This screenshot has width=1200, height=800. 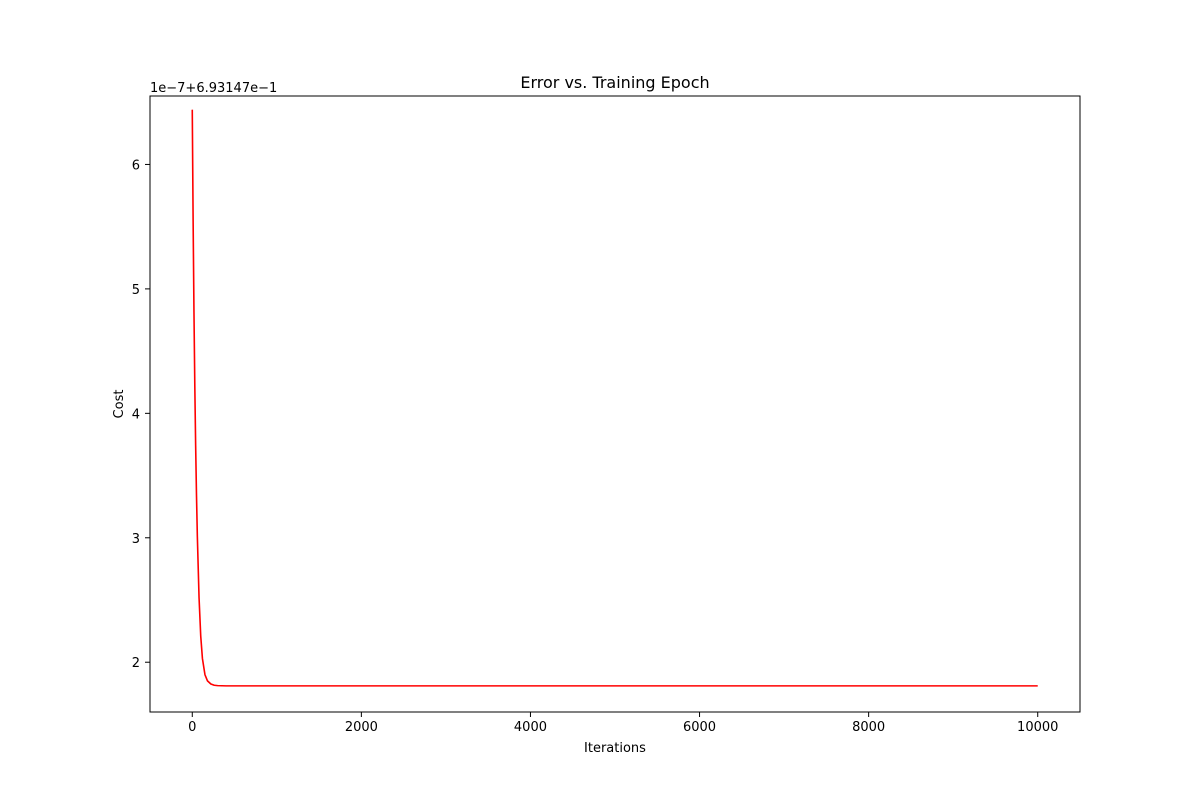 I want to click on x-tick-label: 10000, so click(x=1037, y=727).